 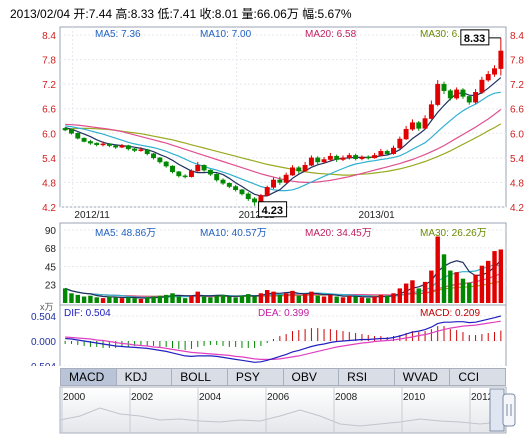 What do you see at coordinates (257, 215) in the screenshot?
I see `date-label: 2012/12` at bounding box center [257, 215].